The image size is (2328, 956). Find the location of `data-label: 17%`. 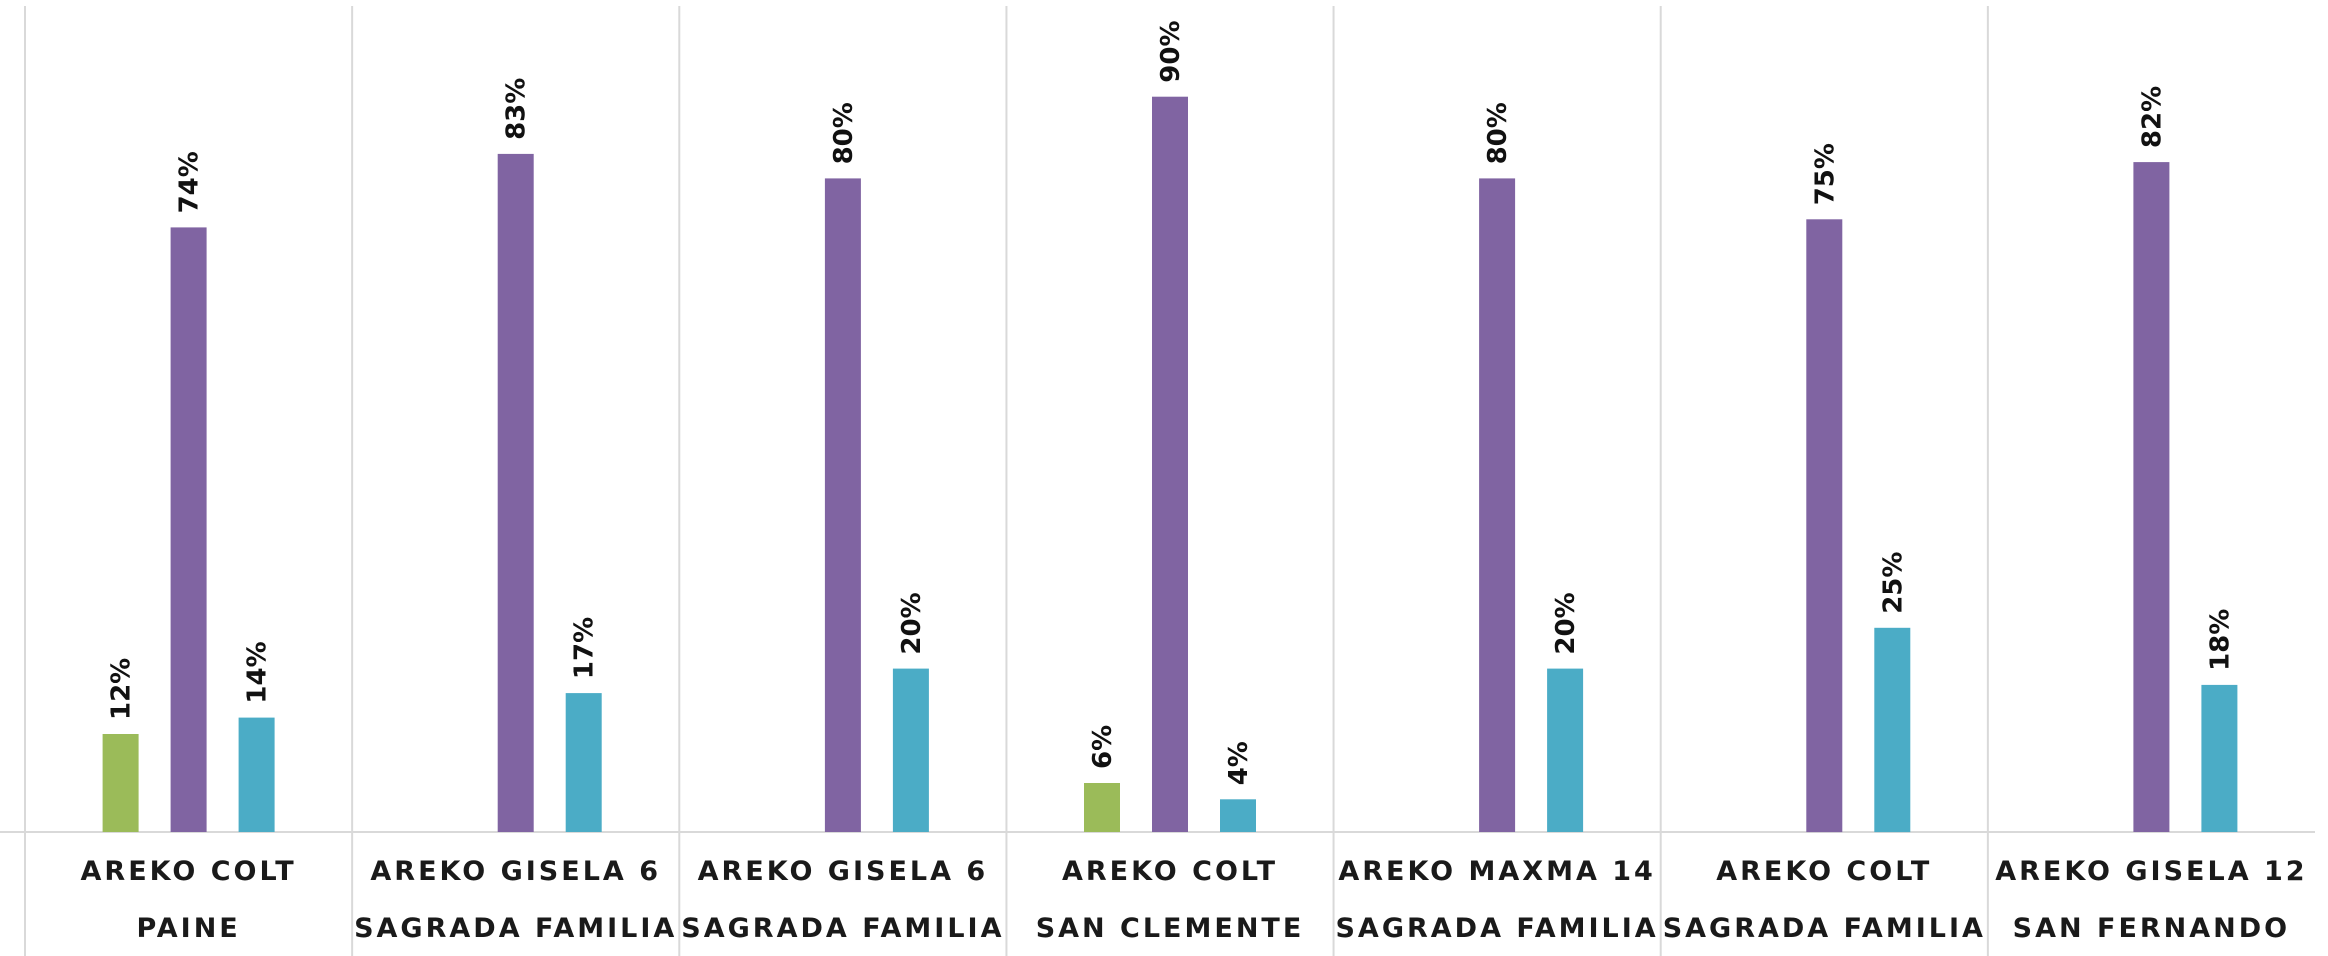

data-label: 17% is located at coordinates (585, 648).